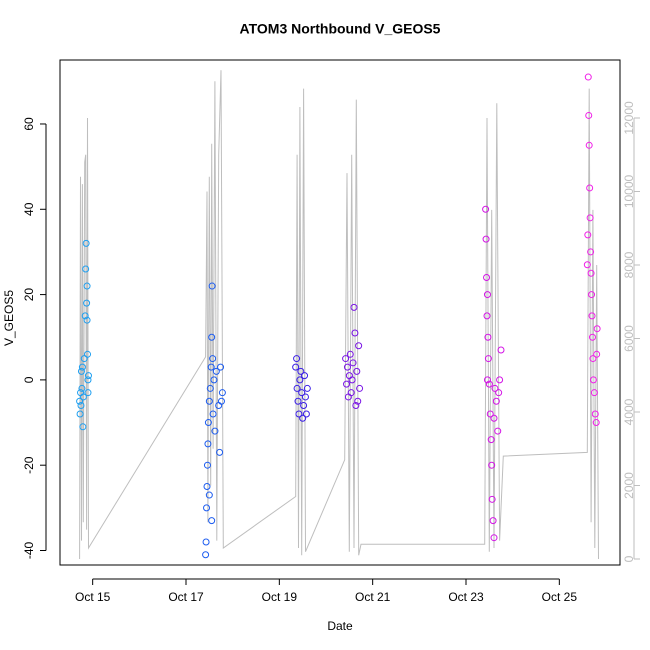 The image size is (650, 650). What do you see at coordinates (340, 626) in the screenshot?
I see `x-axis-label: Date` at bounding box center [340, 626].